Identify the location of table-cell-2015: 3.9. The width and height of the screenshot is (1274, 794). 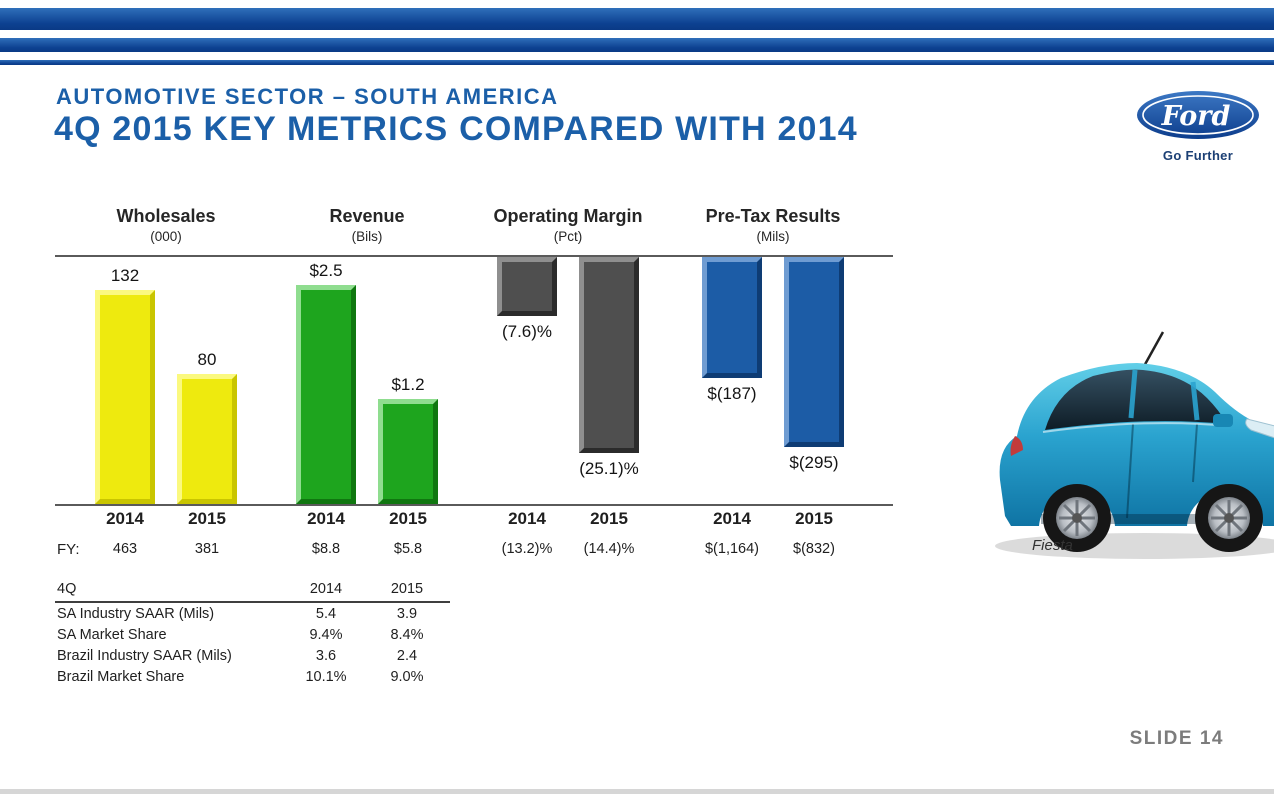
(407, 614).